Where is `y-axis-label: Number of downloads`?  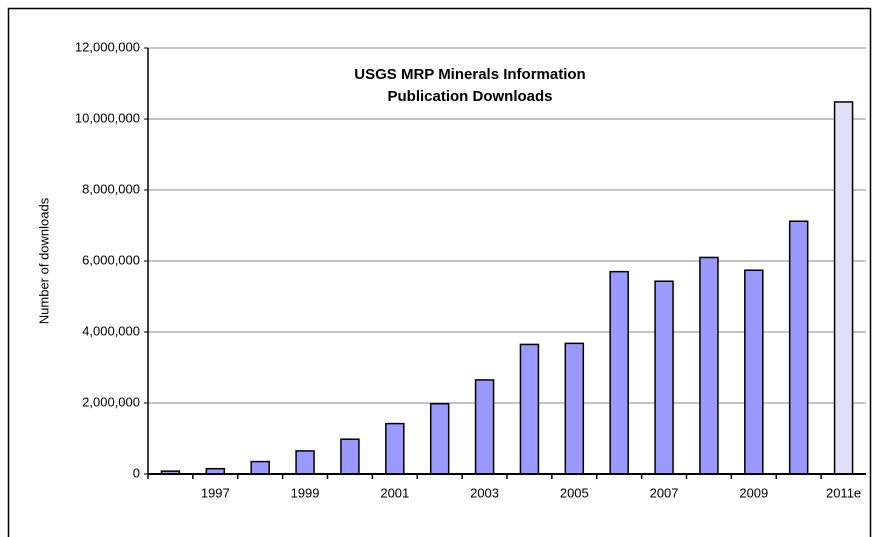
y-axis-label: Number of downloads is located at coordinates (43, 260).